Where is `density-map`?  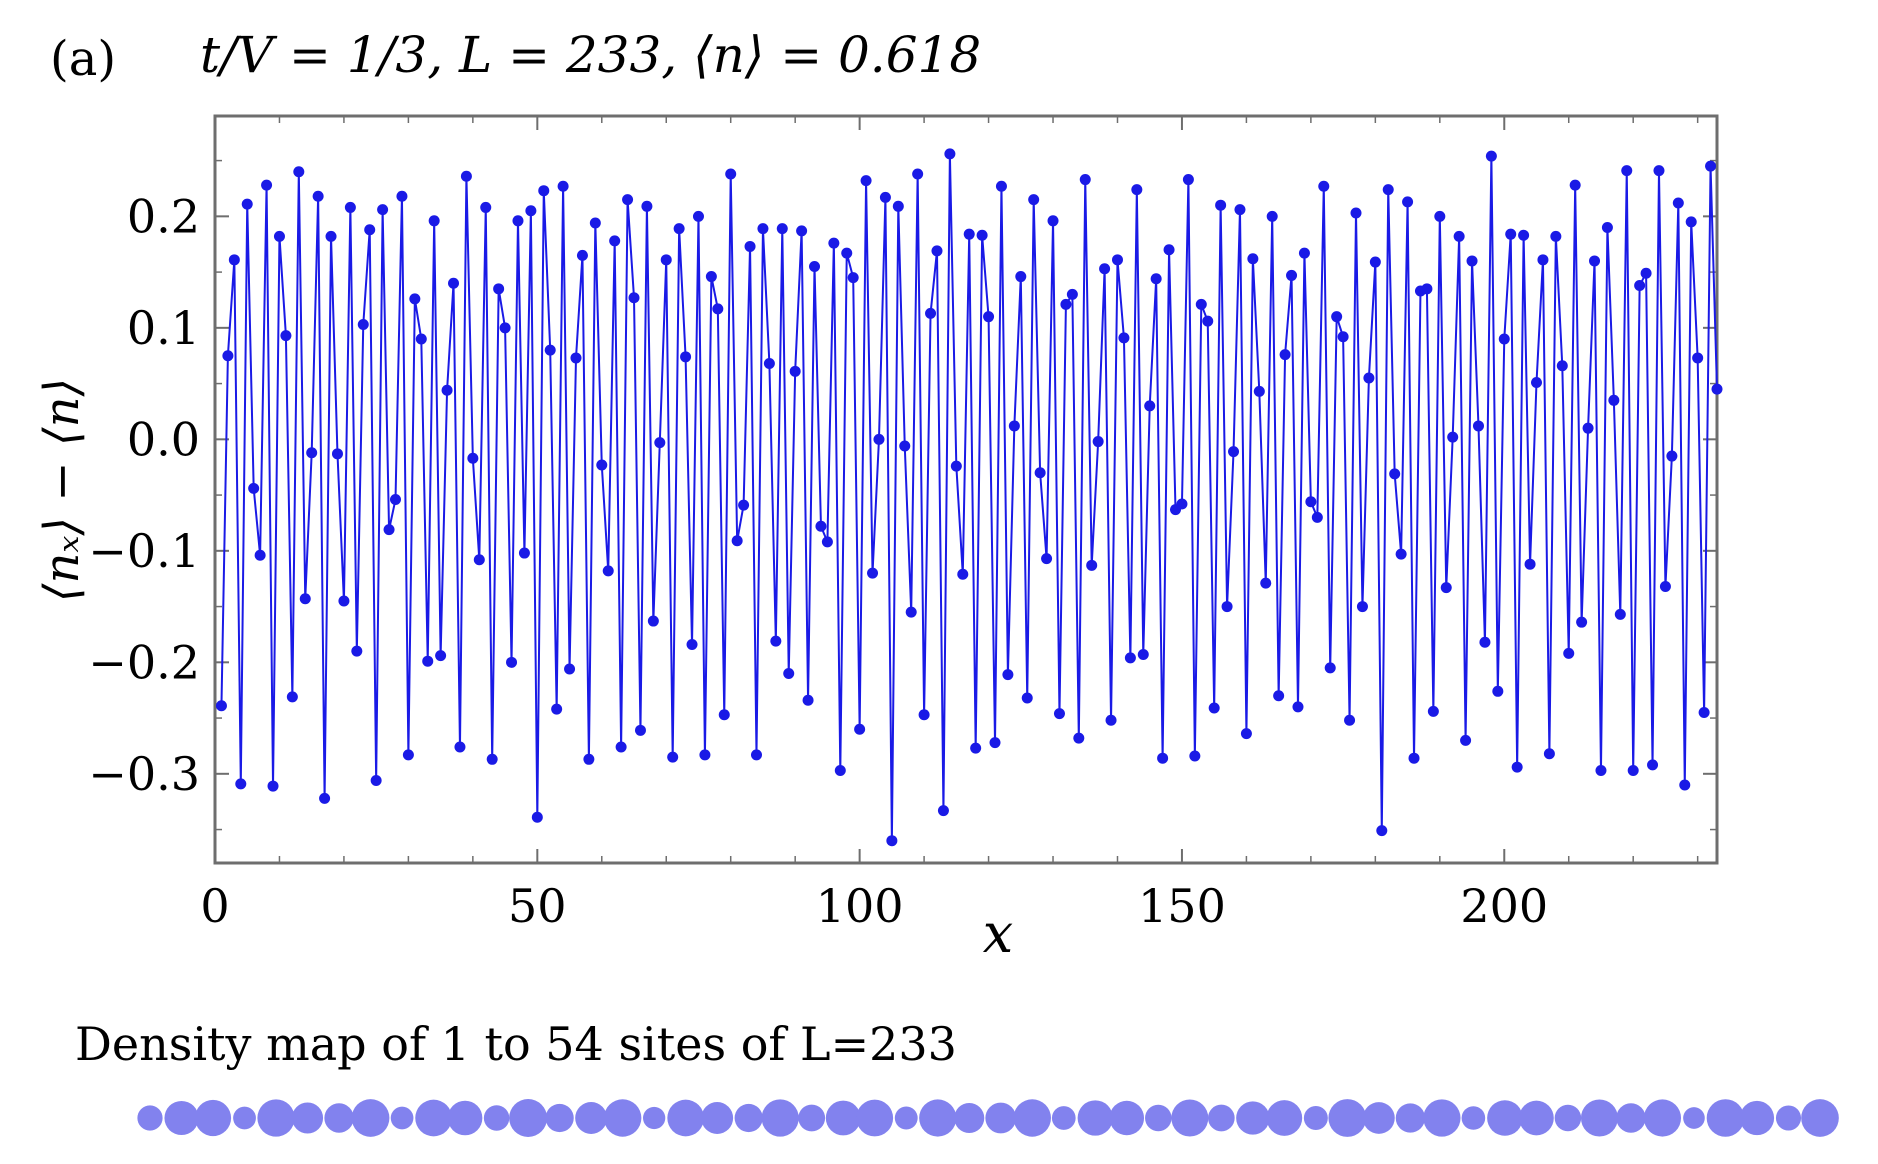 density-map is located at coordinates (988, 1118).